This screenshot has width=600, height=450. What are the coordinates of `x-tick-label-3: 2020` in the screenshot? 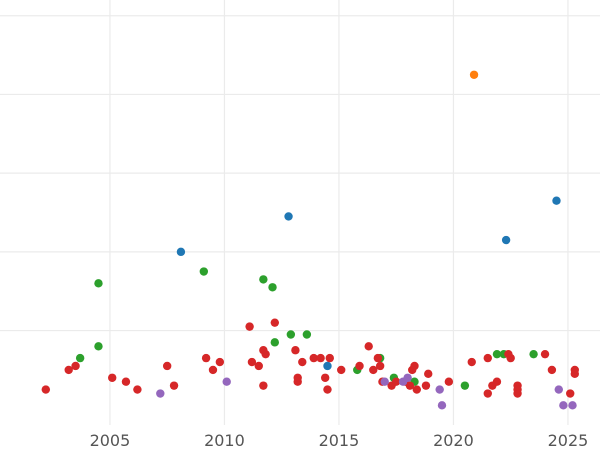 It's located at (453, 440).